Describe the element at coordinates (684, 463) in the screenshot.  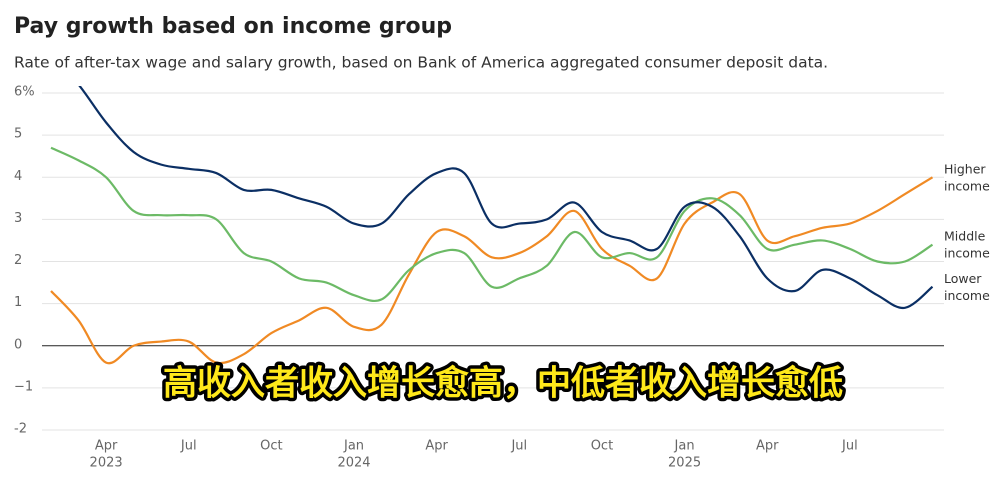
I see `x-year-label: 2025` at that location.